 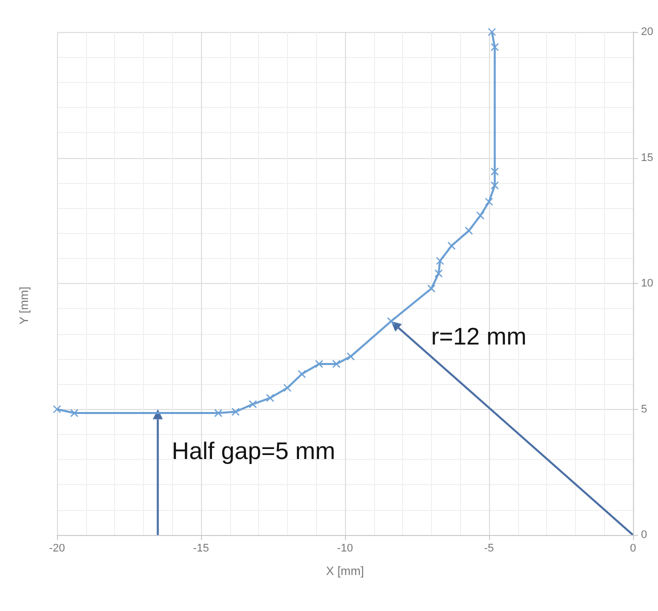 I want to click on x-tick-label: 0, so click(x=633, y=548).